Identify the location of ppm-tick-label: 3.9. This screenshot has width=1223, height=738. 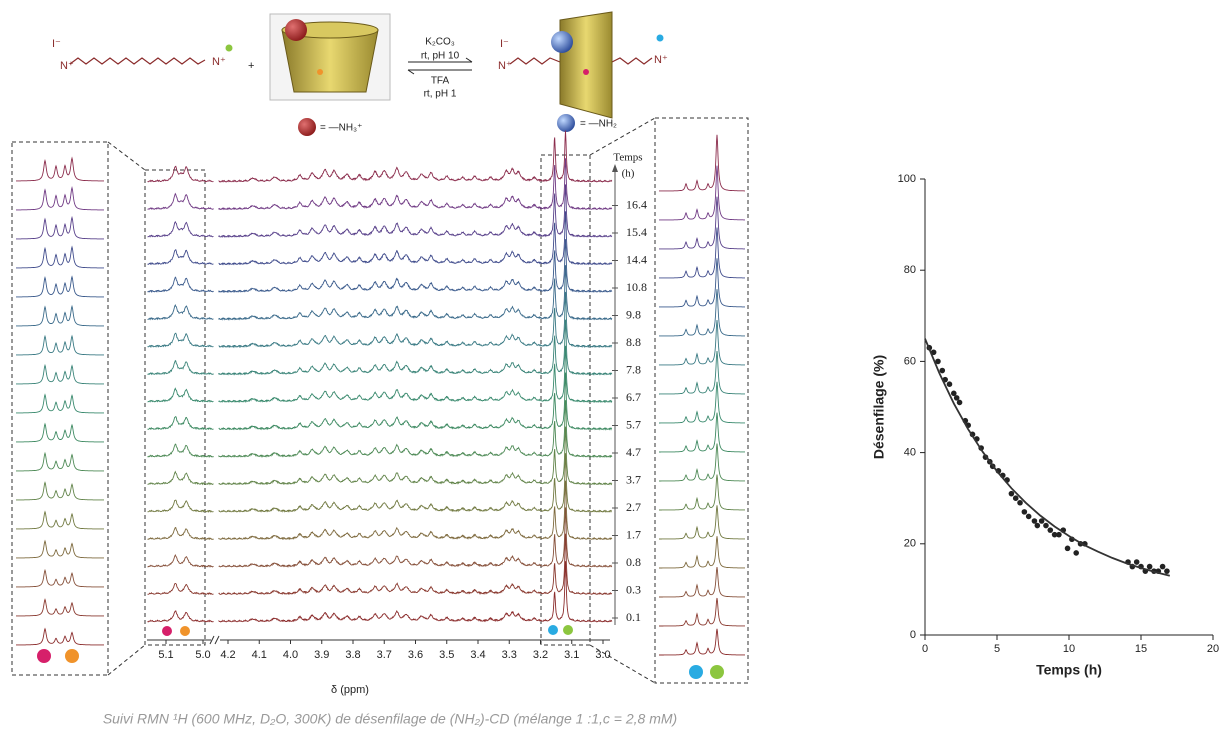
(321, 655).